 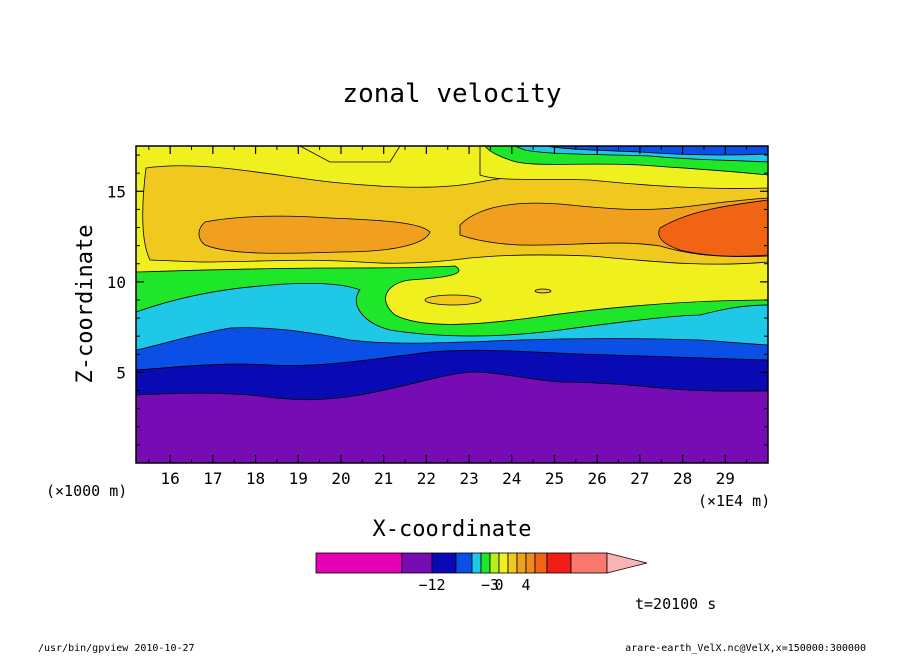 I want to click on colorbar-label: −12, so click(x=431, y=585).